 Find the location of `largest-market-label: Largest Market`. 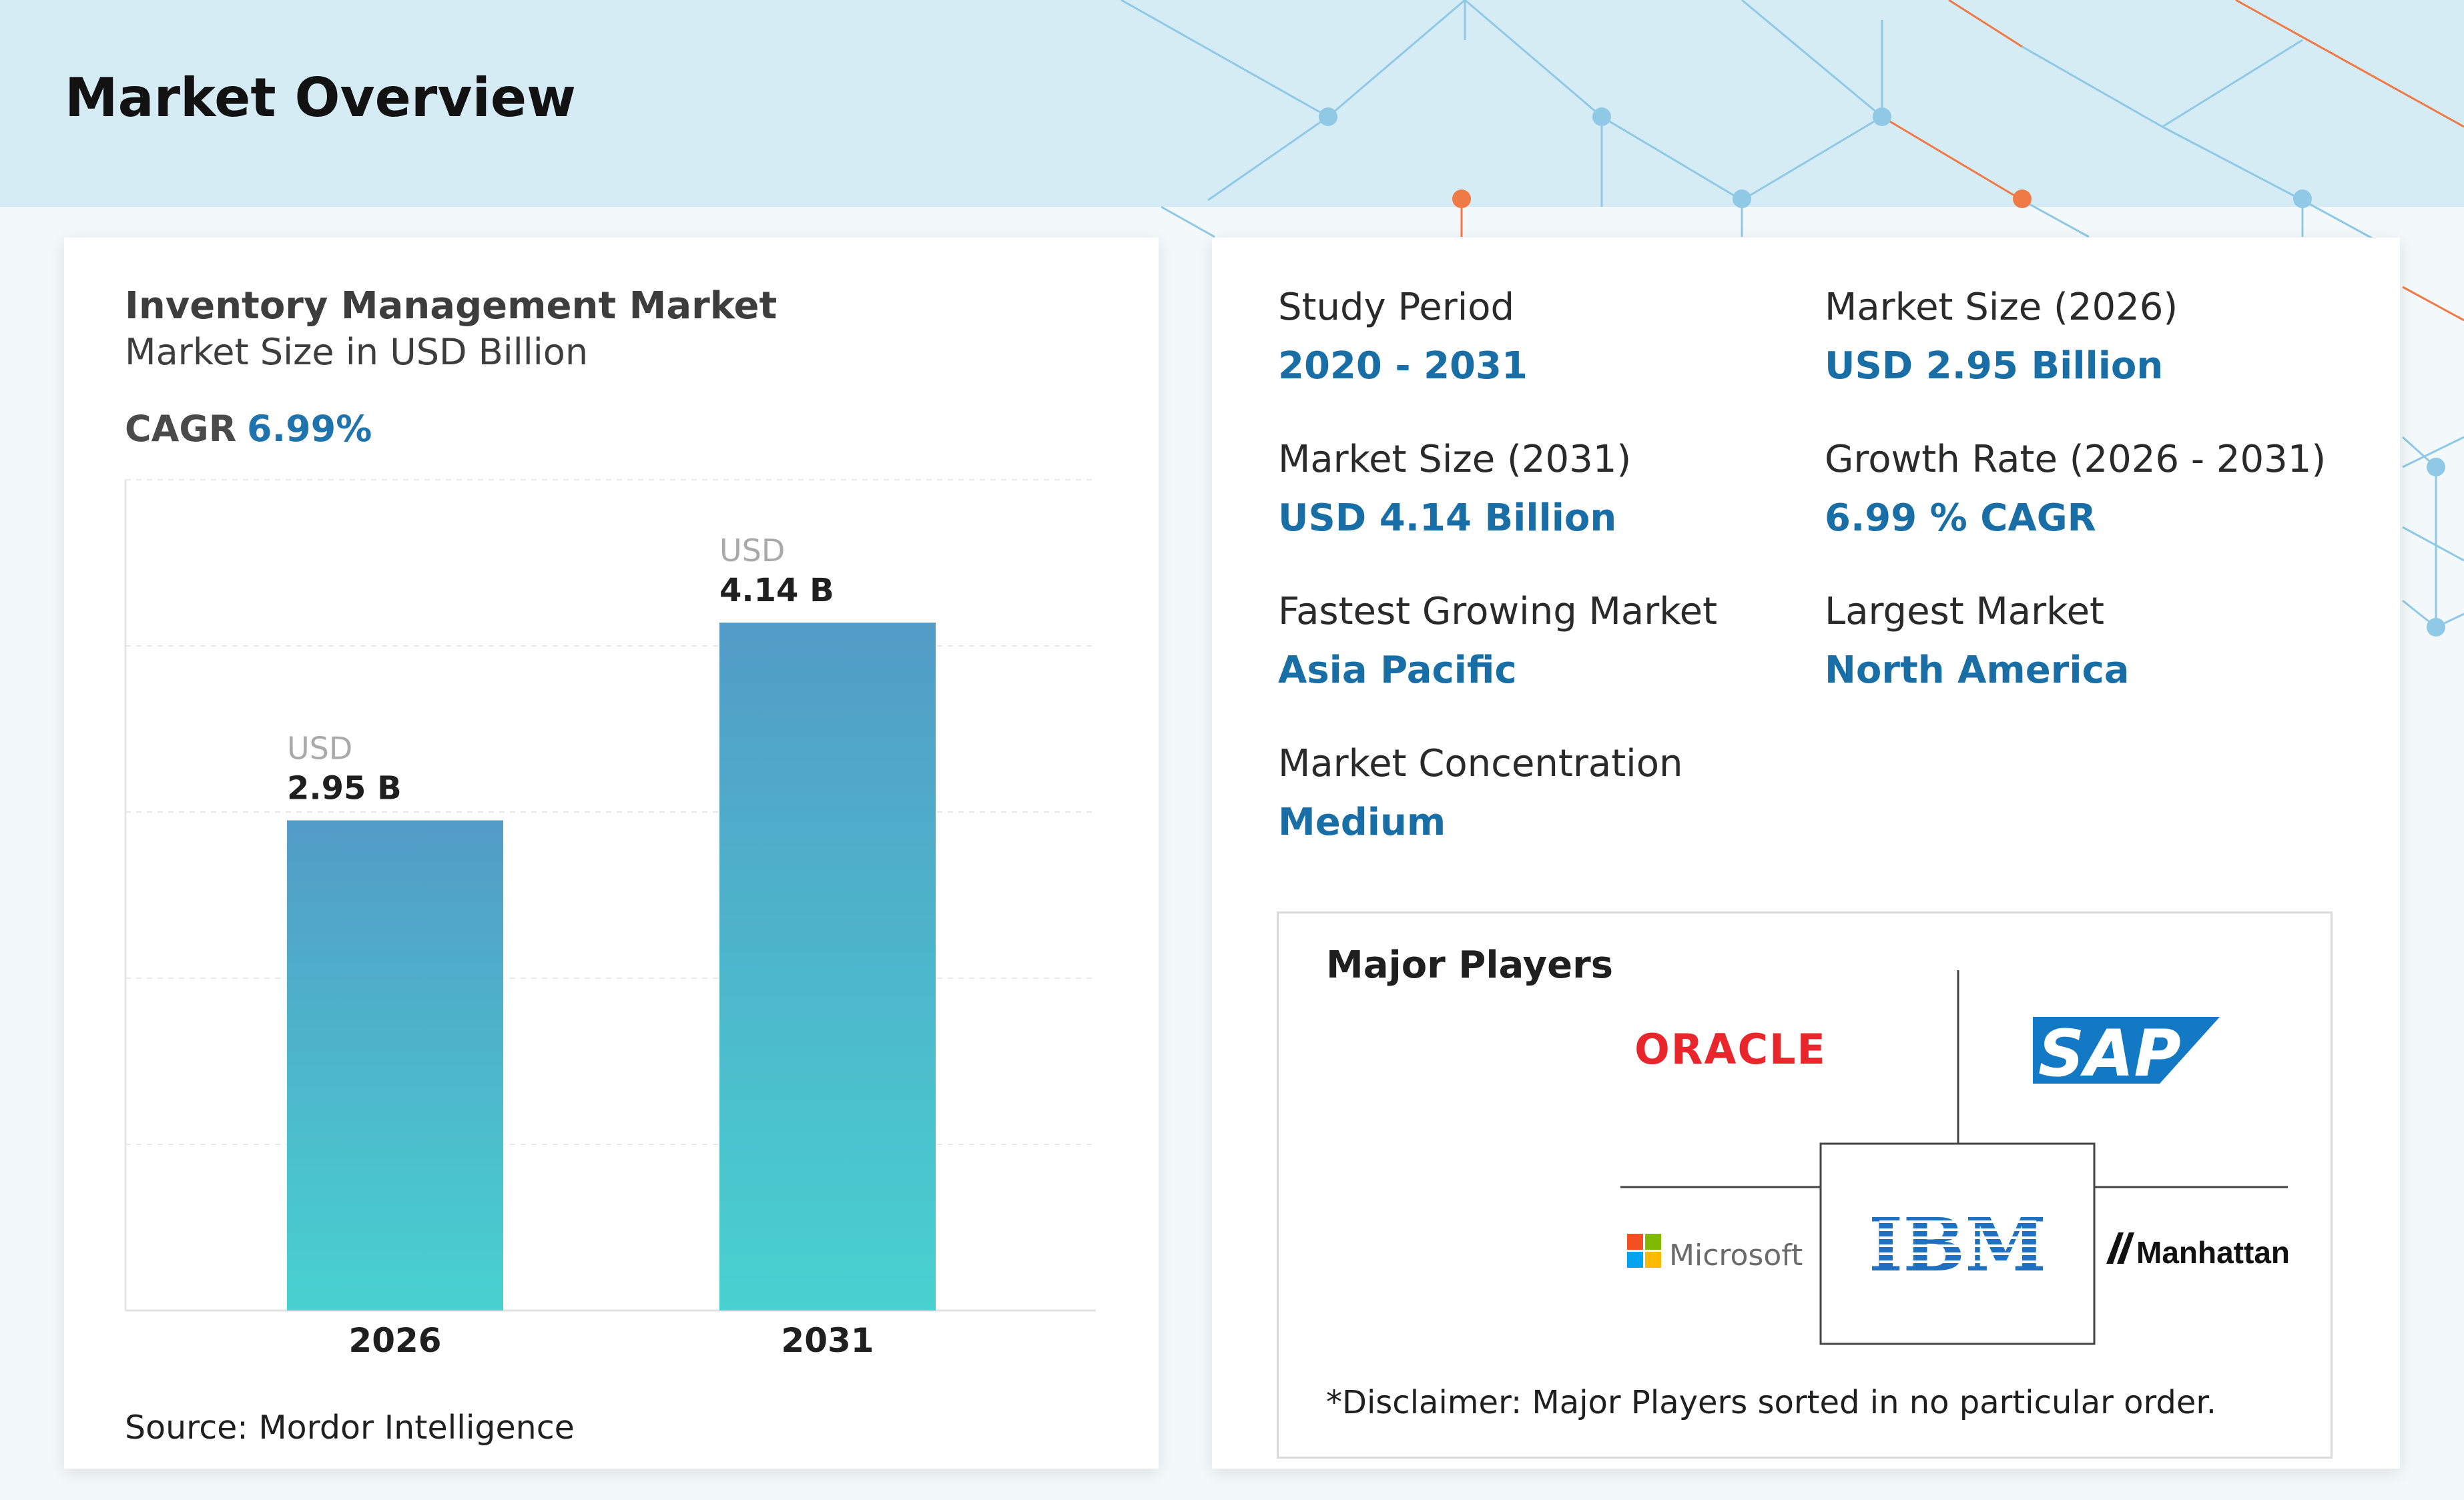

largest-market-label: Largest Market is located at coordinates (1965, 611).